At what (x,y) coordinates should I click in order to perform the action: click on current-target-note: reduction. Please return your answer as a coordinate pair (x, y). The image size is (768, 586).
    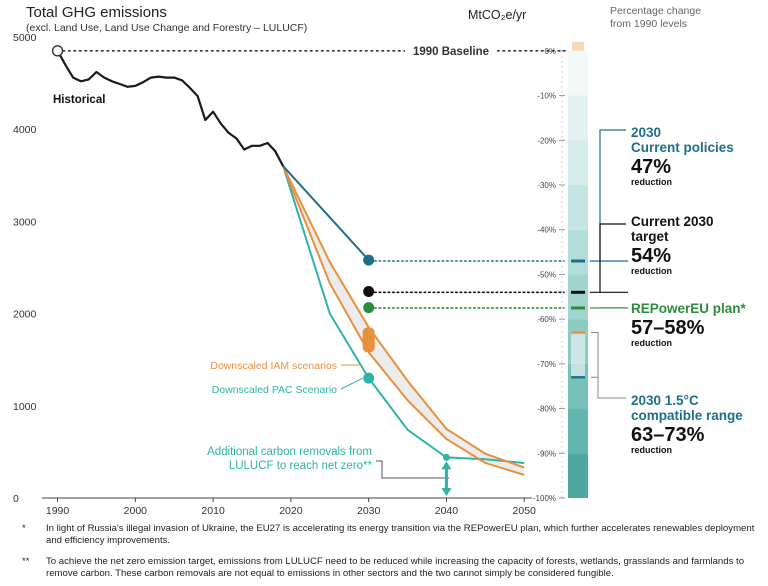
    Looking at the image, I should click on (652, 270).